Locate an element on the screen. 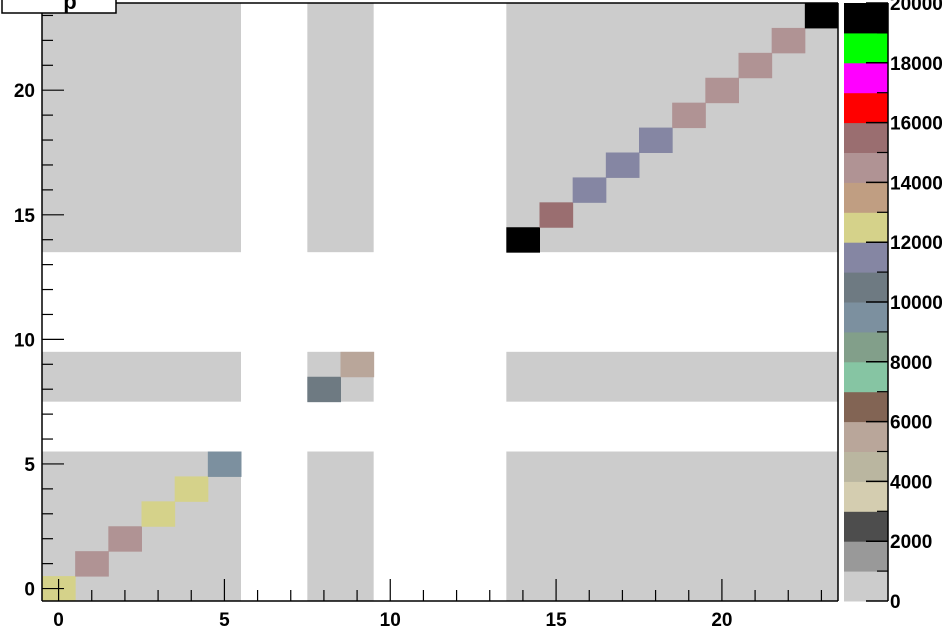 This screenshot has height=633, width=942. x-tick-label: 5 is located at coordinates (224, 620).